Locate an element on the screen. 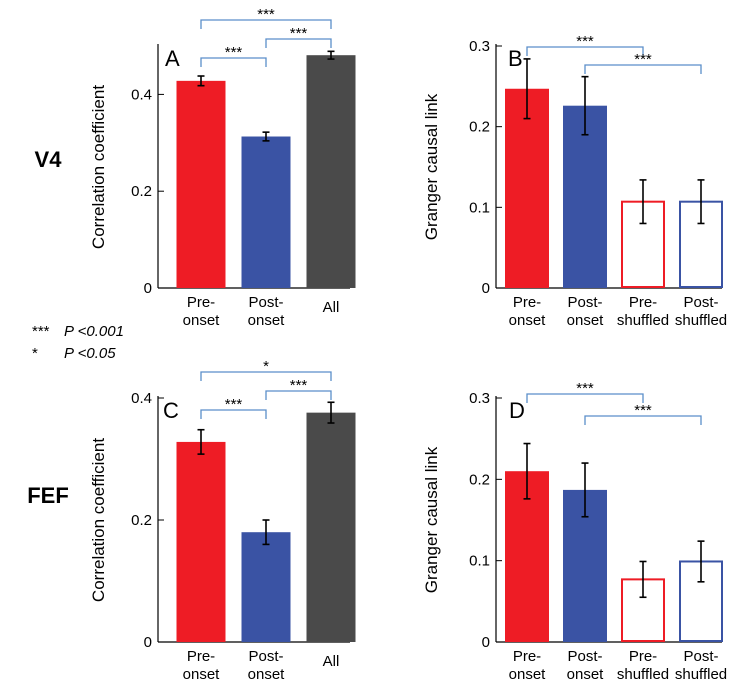 This screenshot has width=749, height=680. significance-stars: * is located at coordinates (266, 366).